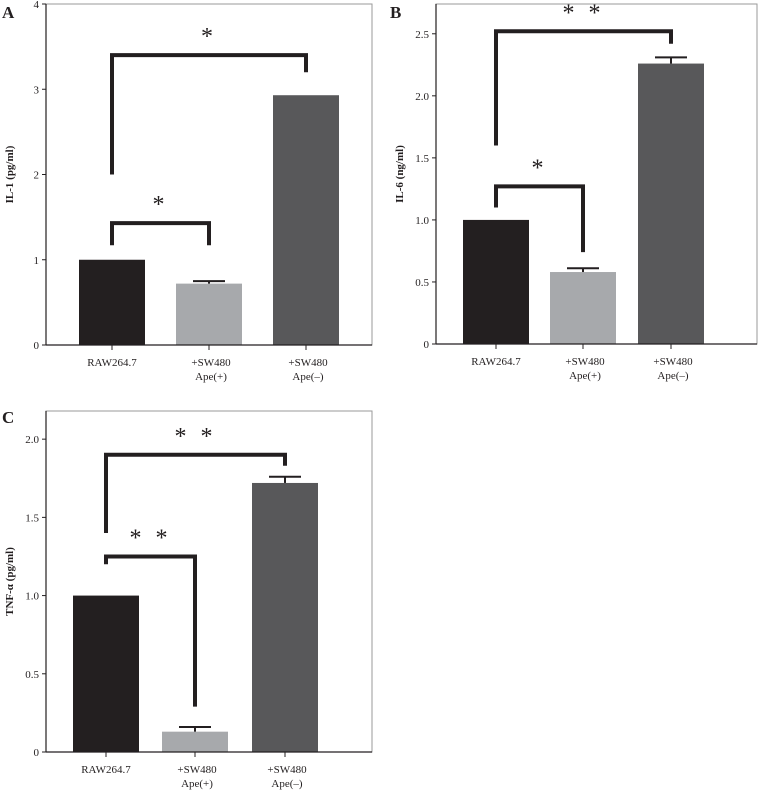 This screenshot has height=791, width=762. I want to click on panel-label: B, so click(395, 12).